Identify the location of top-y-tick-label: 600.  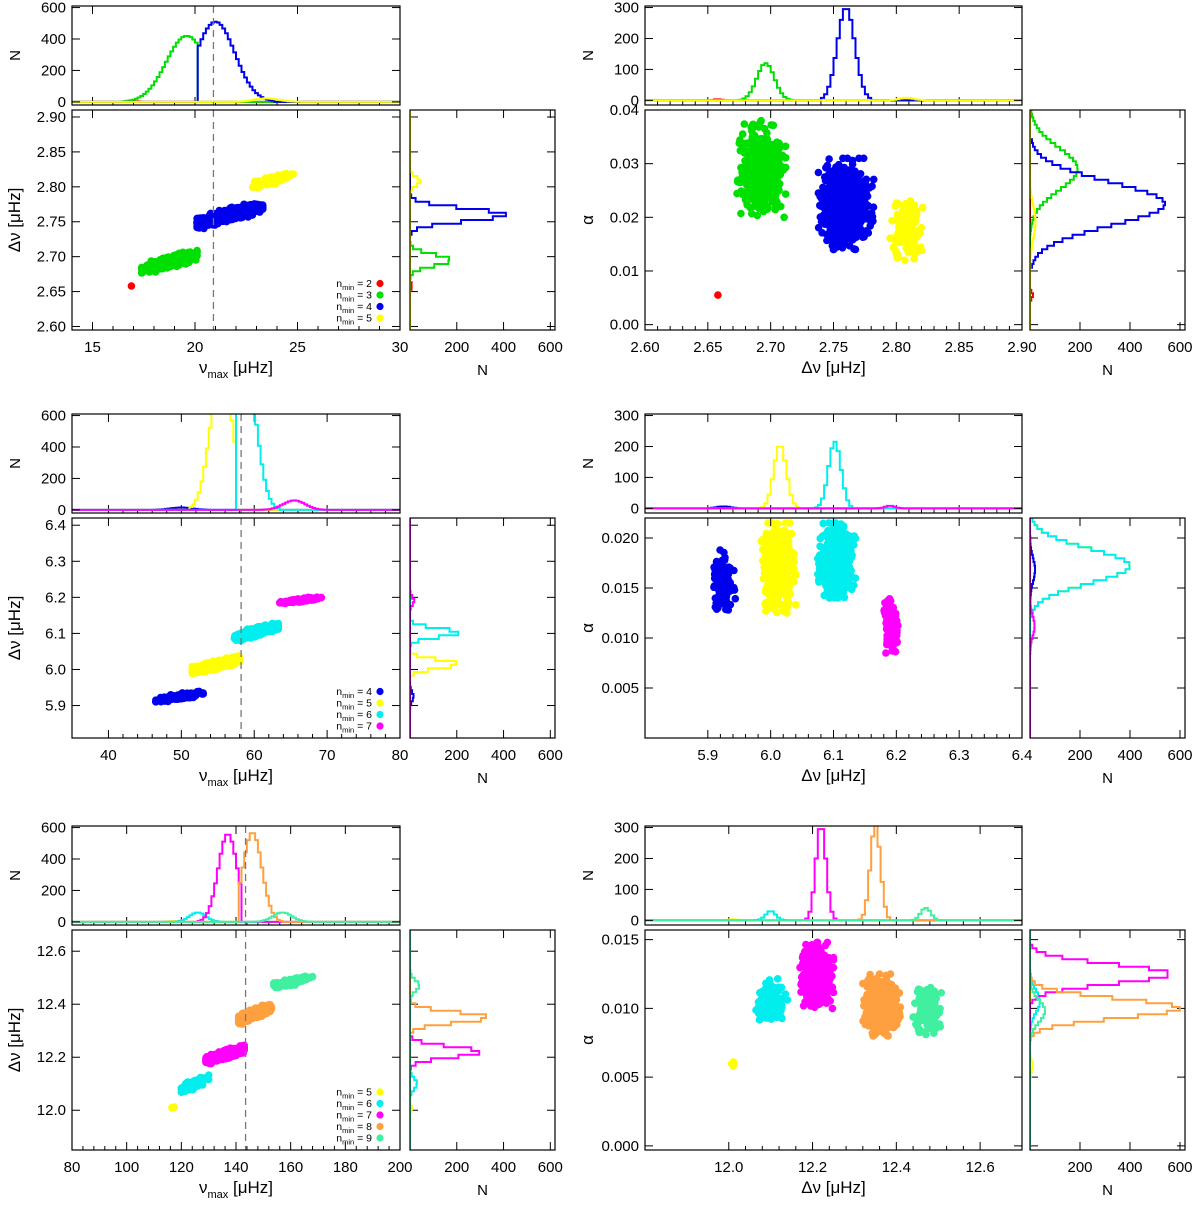
(53, 416).